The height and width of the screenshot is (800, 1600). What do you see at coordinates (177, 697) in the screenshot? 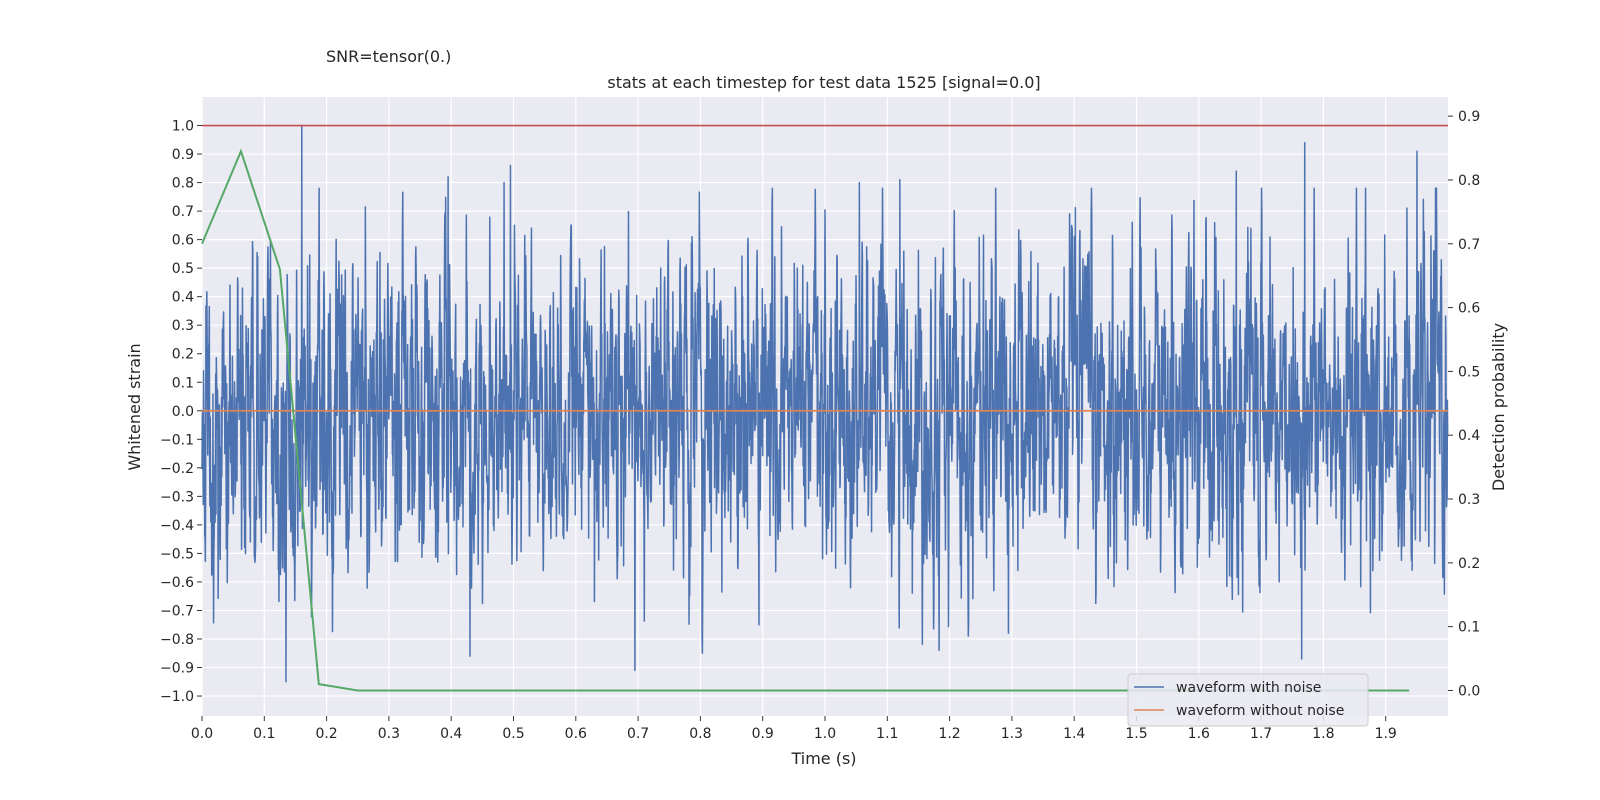
I see `y-tick-label: −1.0` at bounding box center [177, 697].